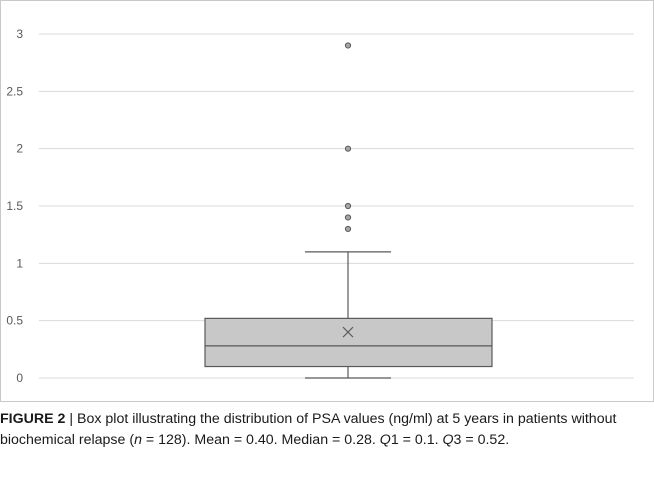 Image resolution: width=654 pixels, height=500 pixels. Describe the element at coordinates (19, 34) in the screenshot. I see `y-tick-label: 3` at that location.